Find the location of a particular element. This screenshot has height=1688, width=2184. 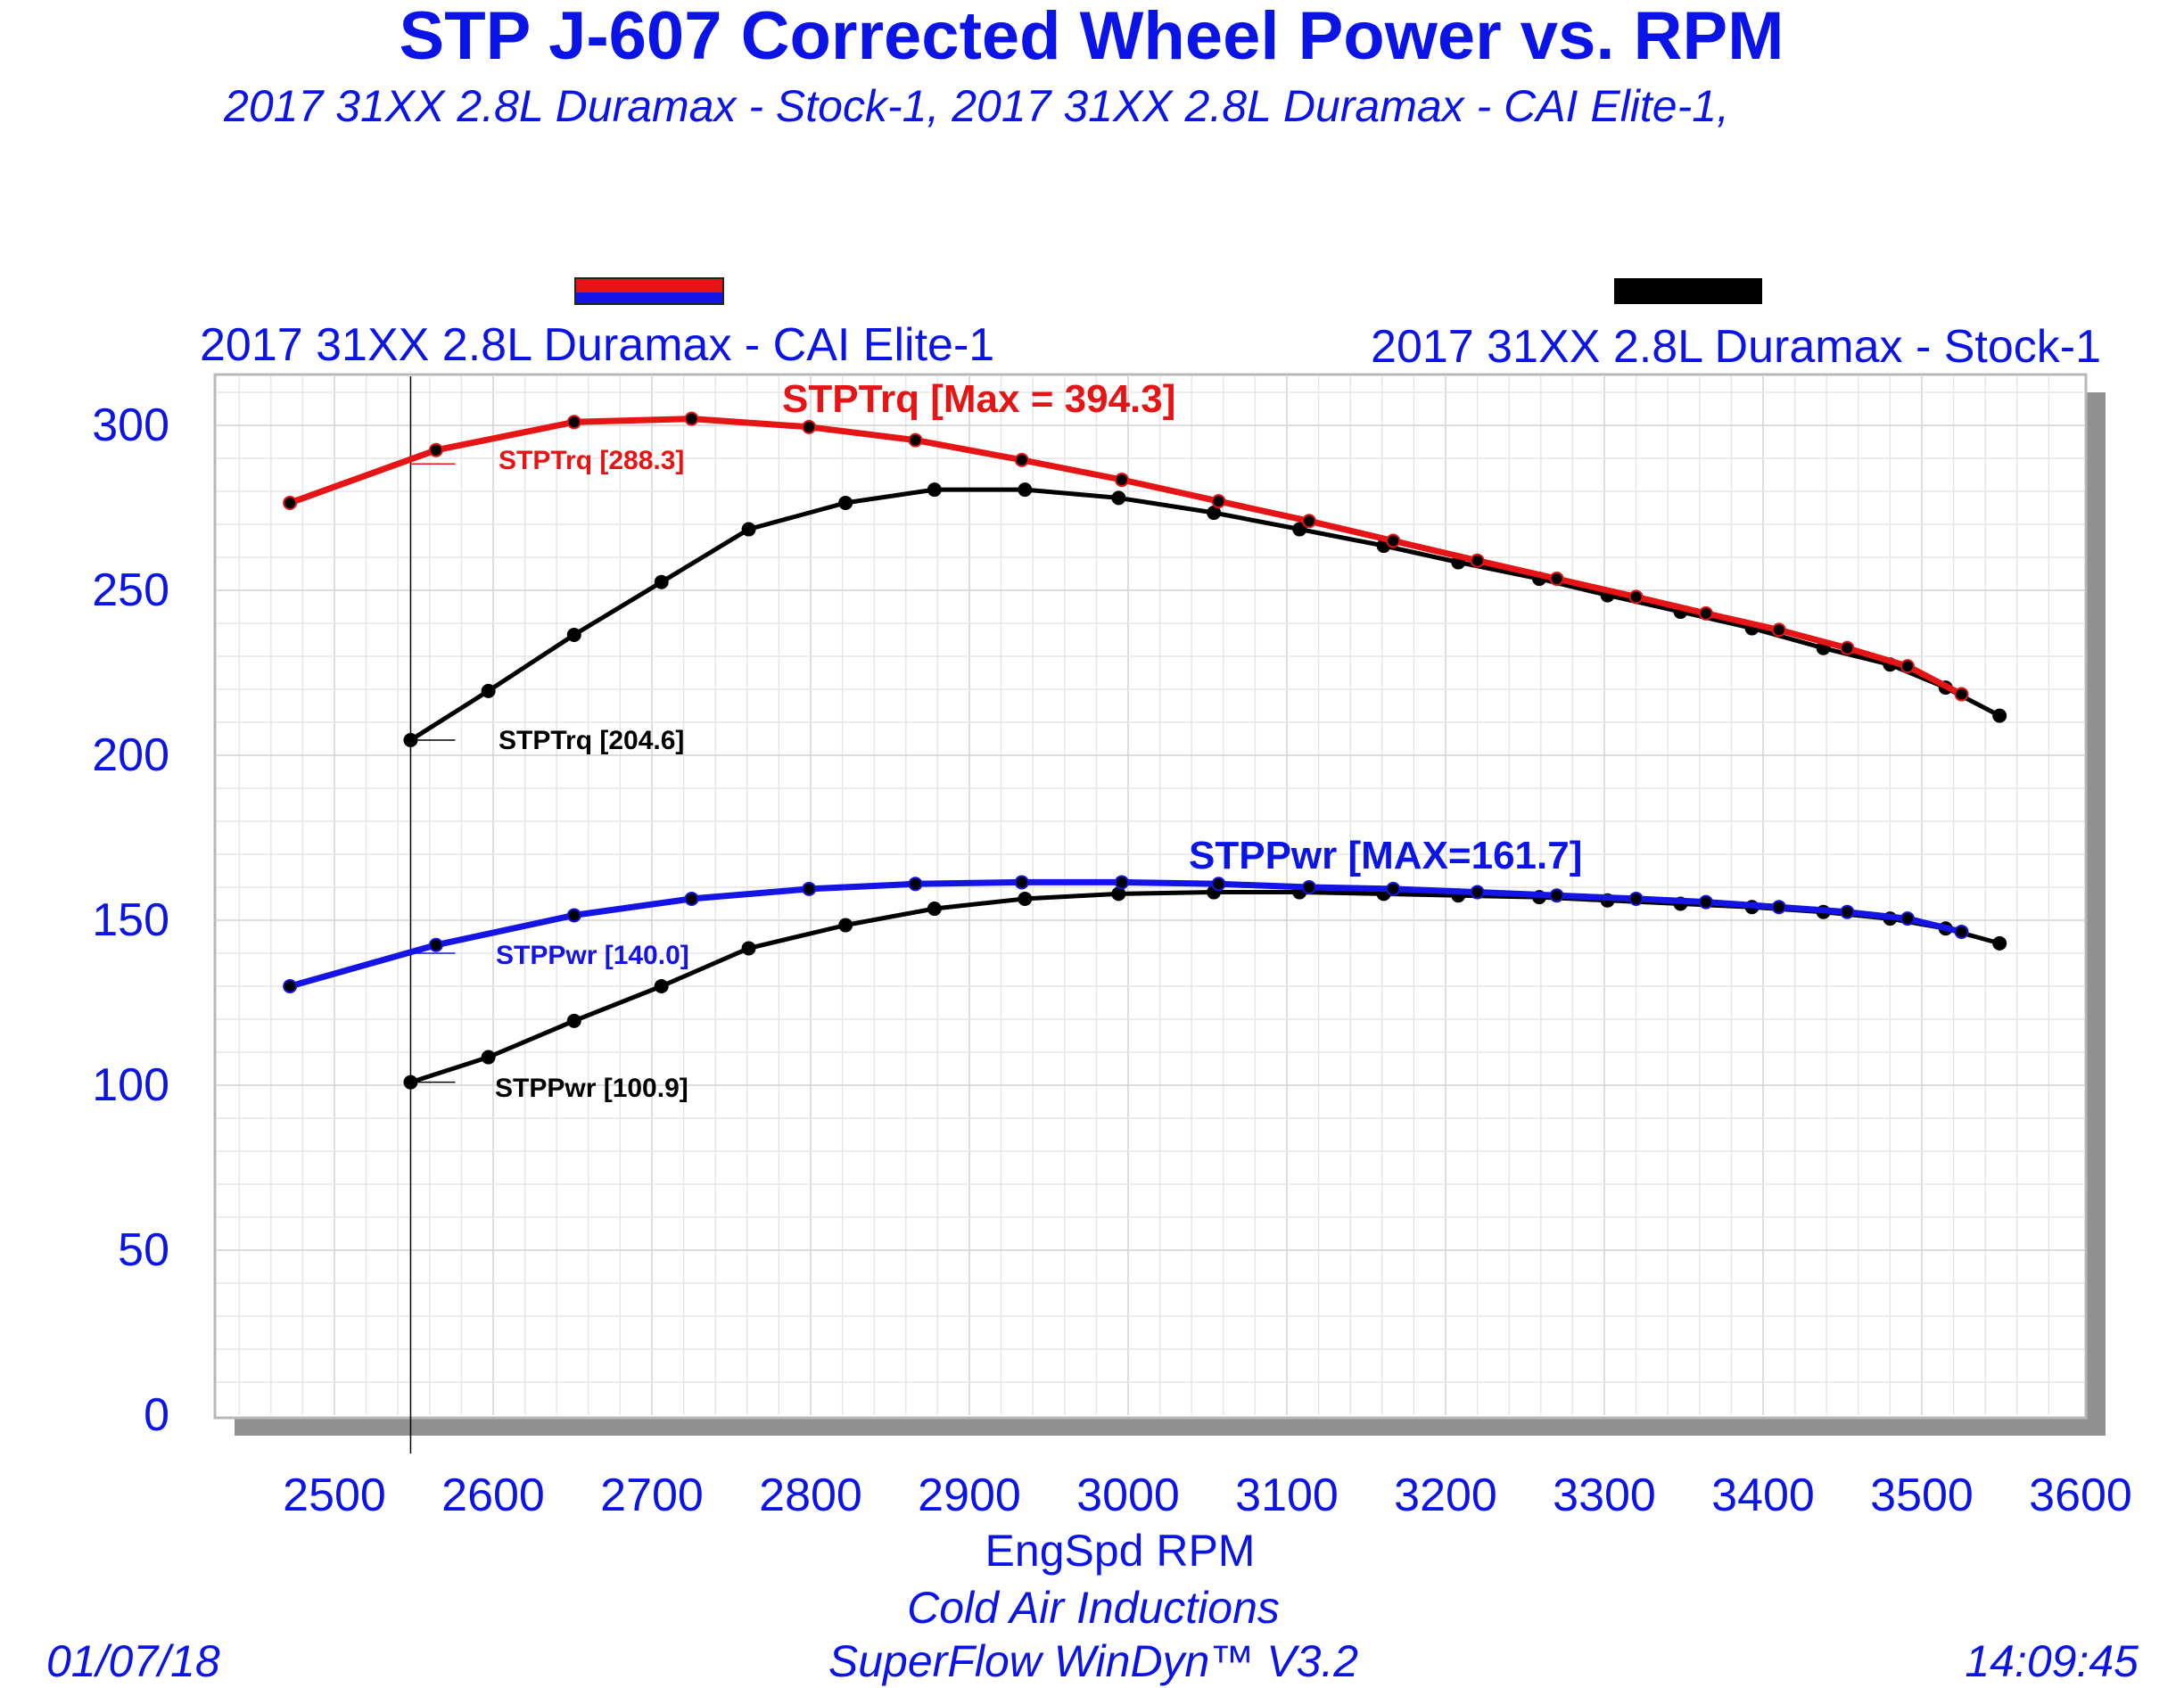

footer-shop: Cold Air Inductions is located at coordinates (1093, 1608).